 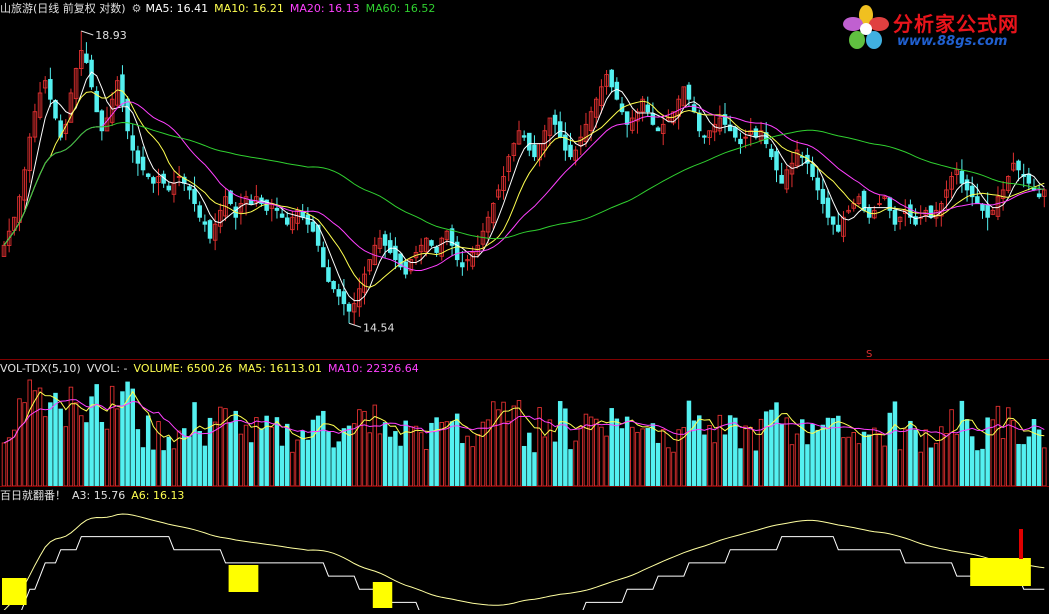 What do you see at coordinates (952, 41) in the screenshot?
I see `logo-url: www.88gs.com` at bounding box center [952, 41].